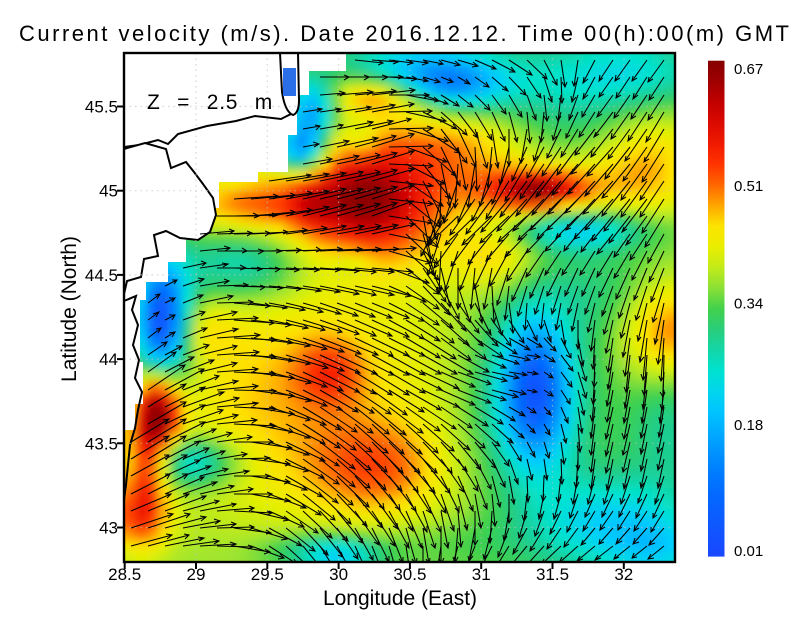  What do you see at coordinates (69, 309) in the screenshot?
I see `svg-text: Latitude (North)` at bounding box center [69, 309].